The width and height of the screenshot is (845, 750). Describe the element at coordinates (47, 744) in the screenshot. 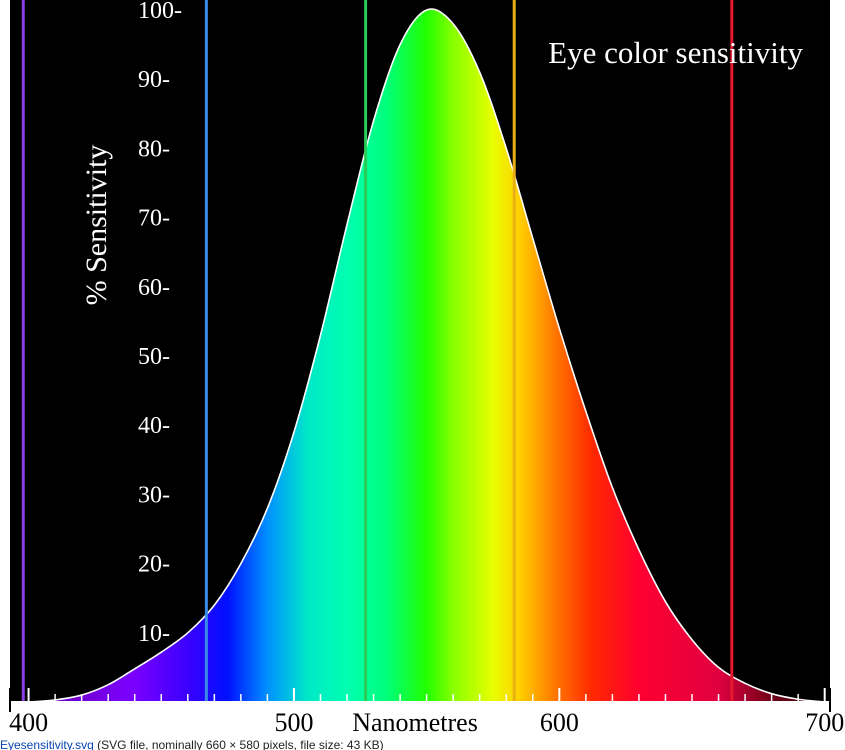

I see `file-link: Eyesensitivity.svg` at that location.